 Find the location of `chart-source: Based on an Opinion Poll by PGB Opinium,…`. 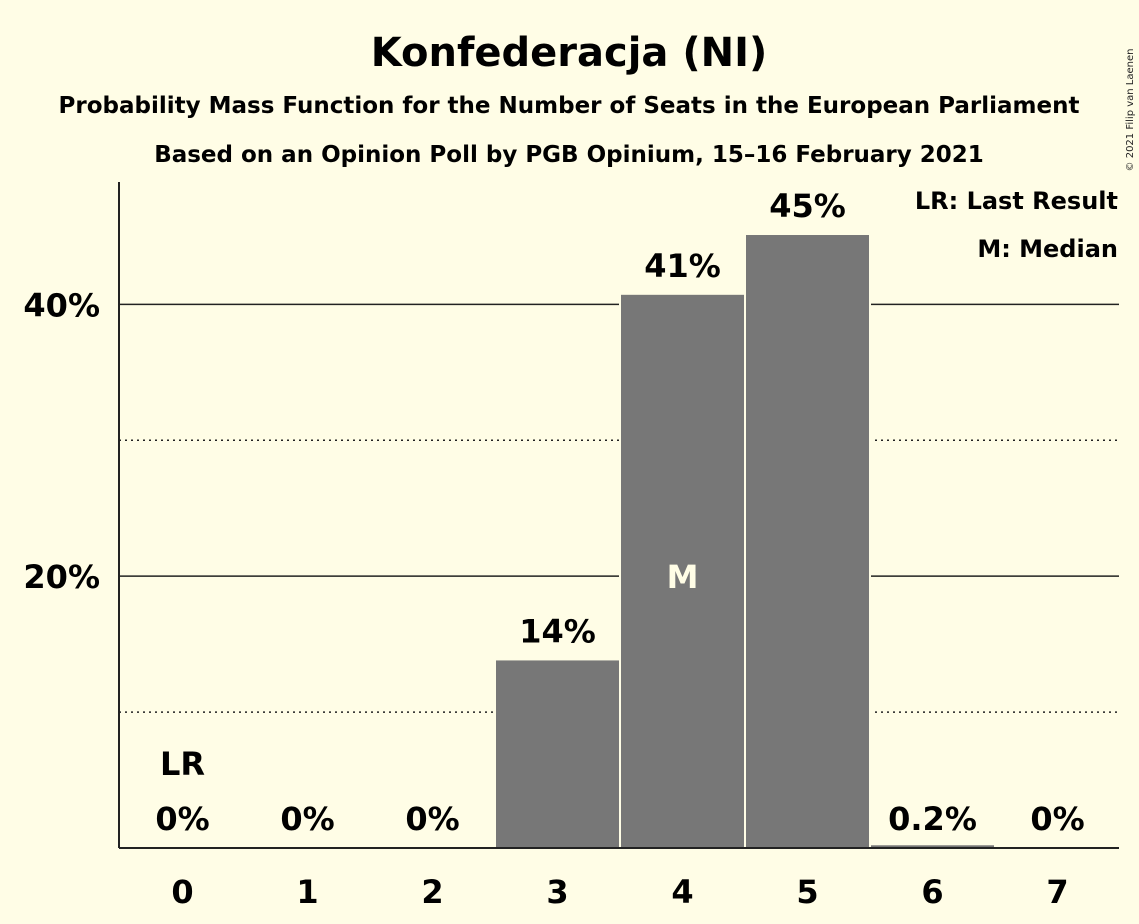

chart-source: Based on an Opinion Poll by PGB Opinium,… is located at coordinates (569, 155).